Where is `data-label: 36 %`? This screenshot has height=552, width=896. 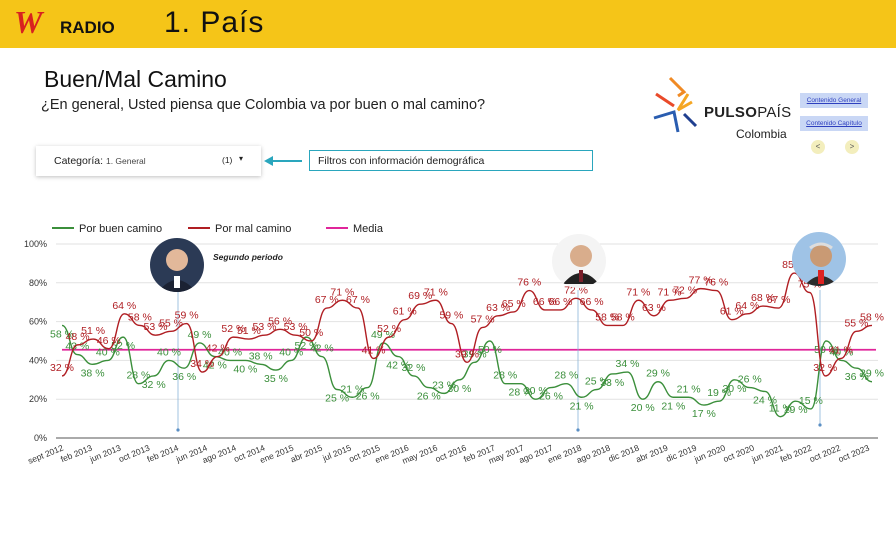
data-label: 36 % is located at coordinates (184, 377).